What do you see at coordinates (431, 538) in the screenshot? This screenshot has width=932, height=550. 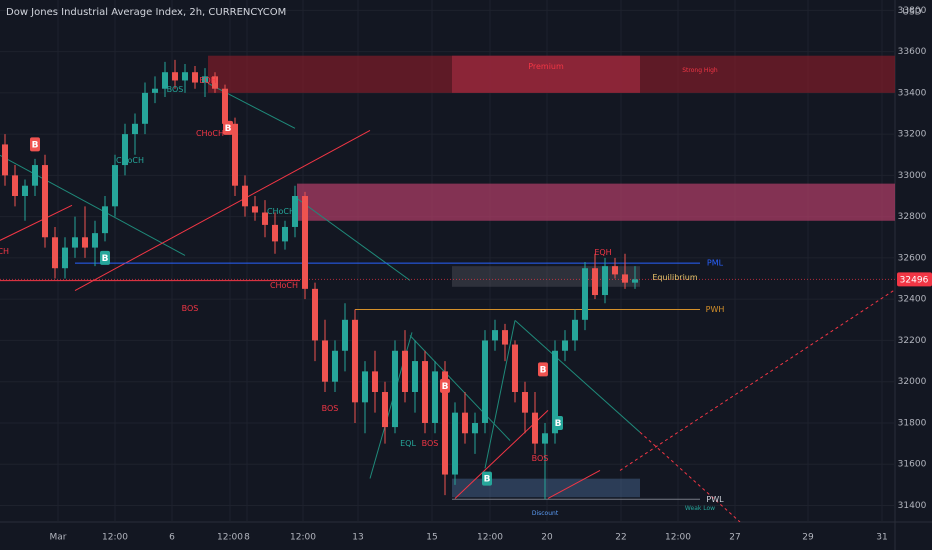 I see `x-tick-label: 15` at bounding box center [431, 538].